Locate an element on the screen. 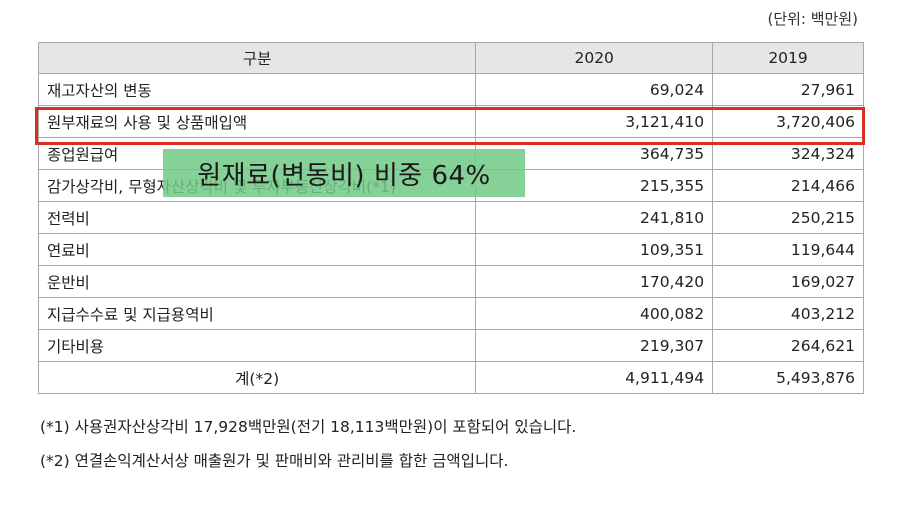 The image size is (900, 513). row-2019: 3,720,406 is located at coordinates (788, 121).